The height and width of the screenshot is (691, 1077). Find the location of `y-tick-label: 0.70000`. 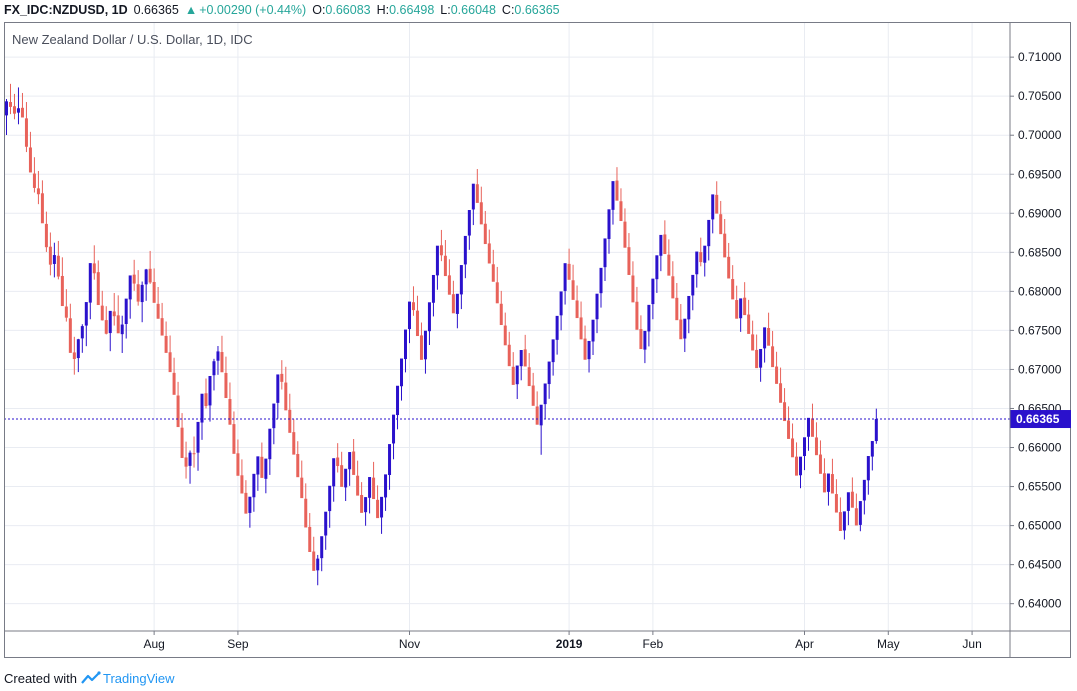

y-tick-label: 0.70000 is located at coordinates (1040, 135).